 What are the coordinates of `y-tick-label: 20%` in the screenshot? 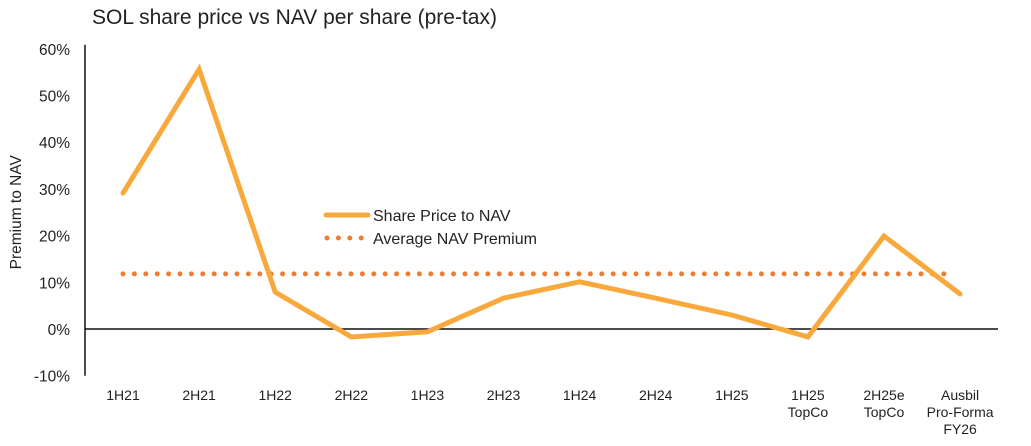 It's located at (54, 237).